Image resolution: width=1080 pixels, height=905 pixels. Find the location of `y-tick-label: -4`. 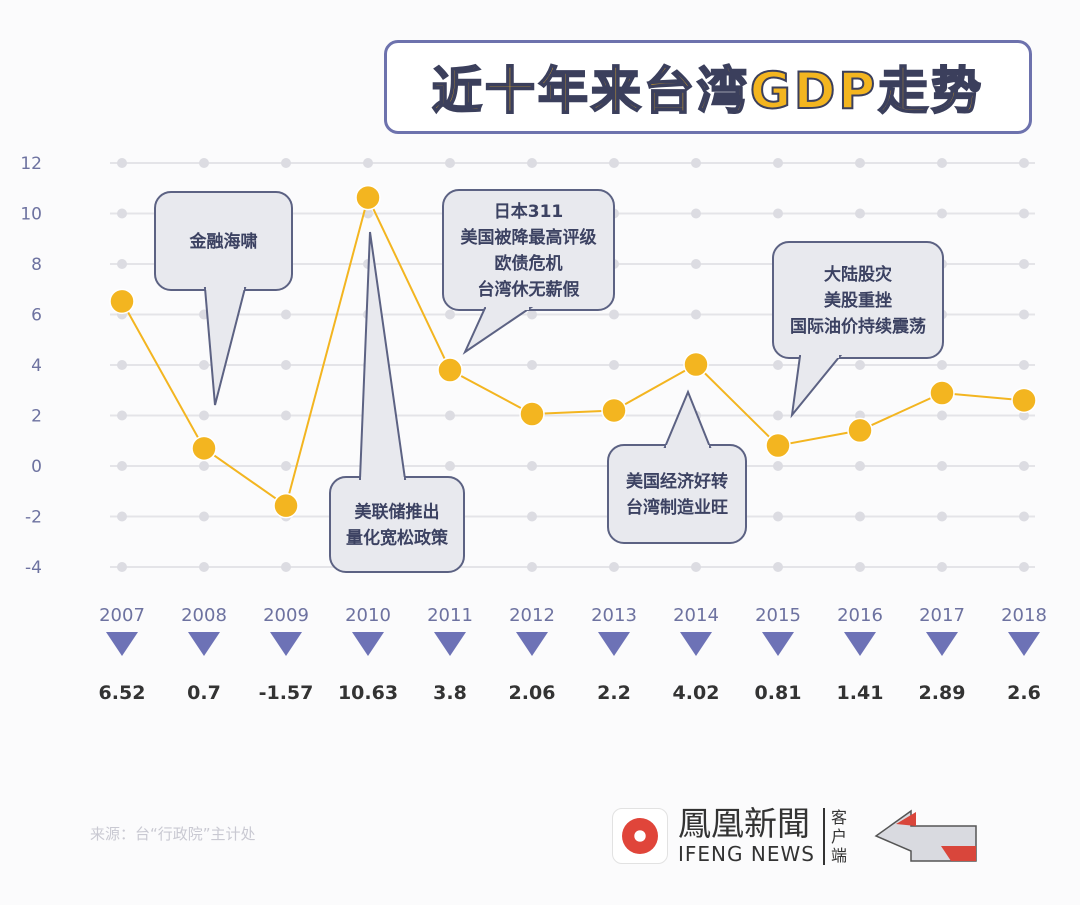

y-tick-label: -4 is located at coordinates (33, 568).